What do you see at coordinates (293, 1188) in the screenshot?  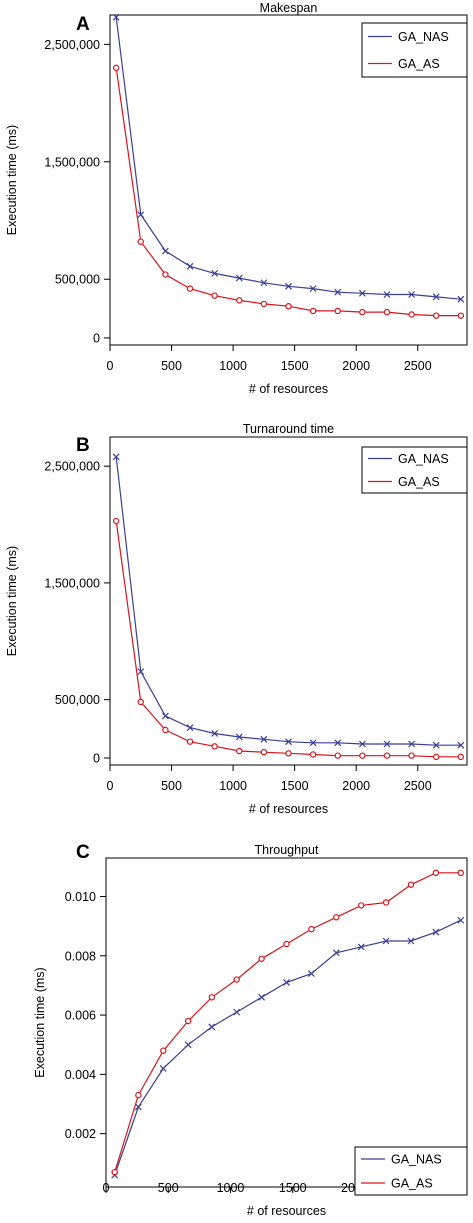 I see `x-tick-label: 1500` at bounding box center [293, 1188].